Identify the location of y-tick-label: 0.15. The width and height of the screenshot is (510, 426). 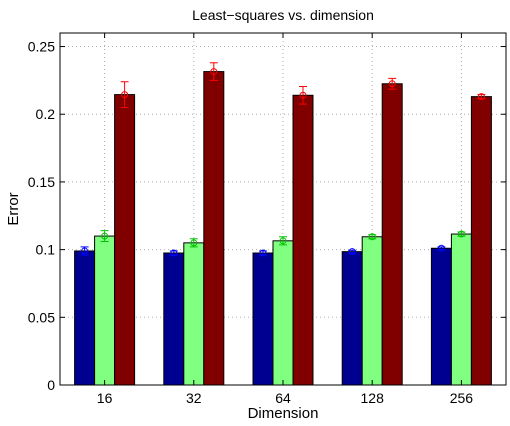
(41, 182).